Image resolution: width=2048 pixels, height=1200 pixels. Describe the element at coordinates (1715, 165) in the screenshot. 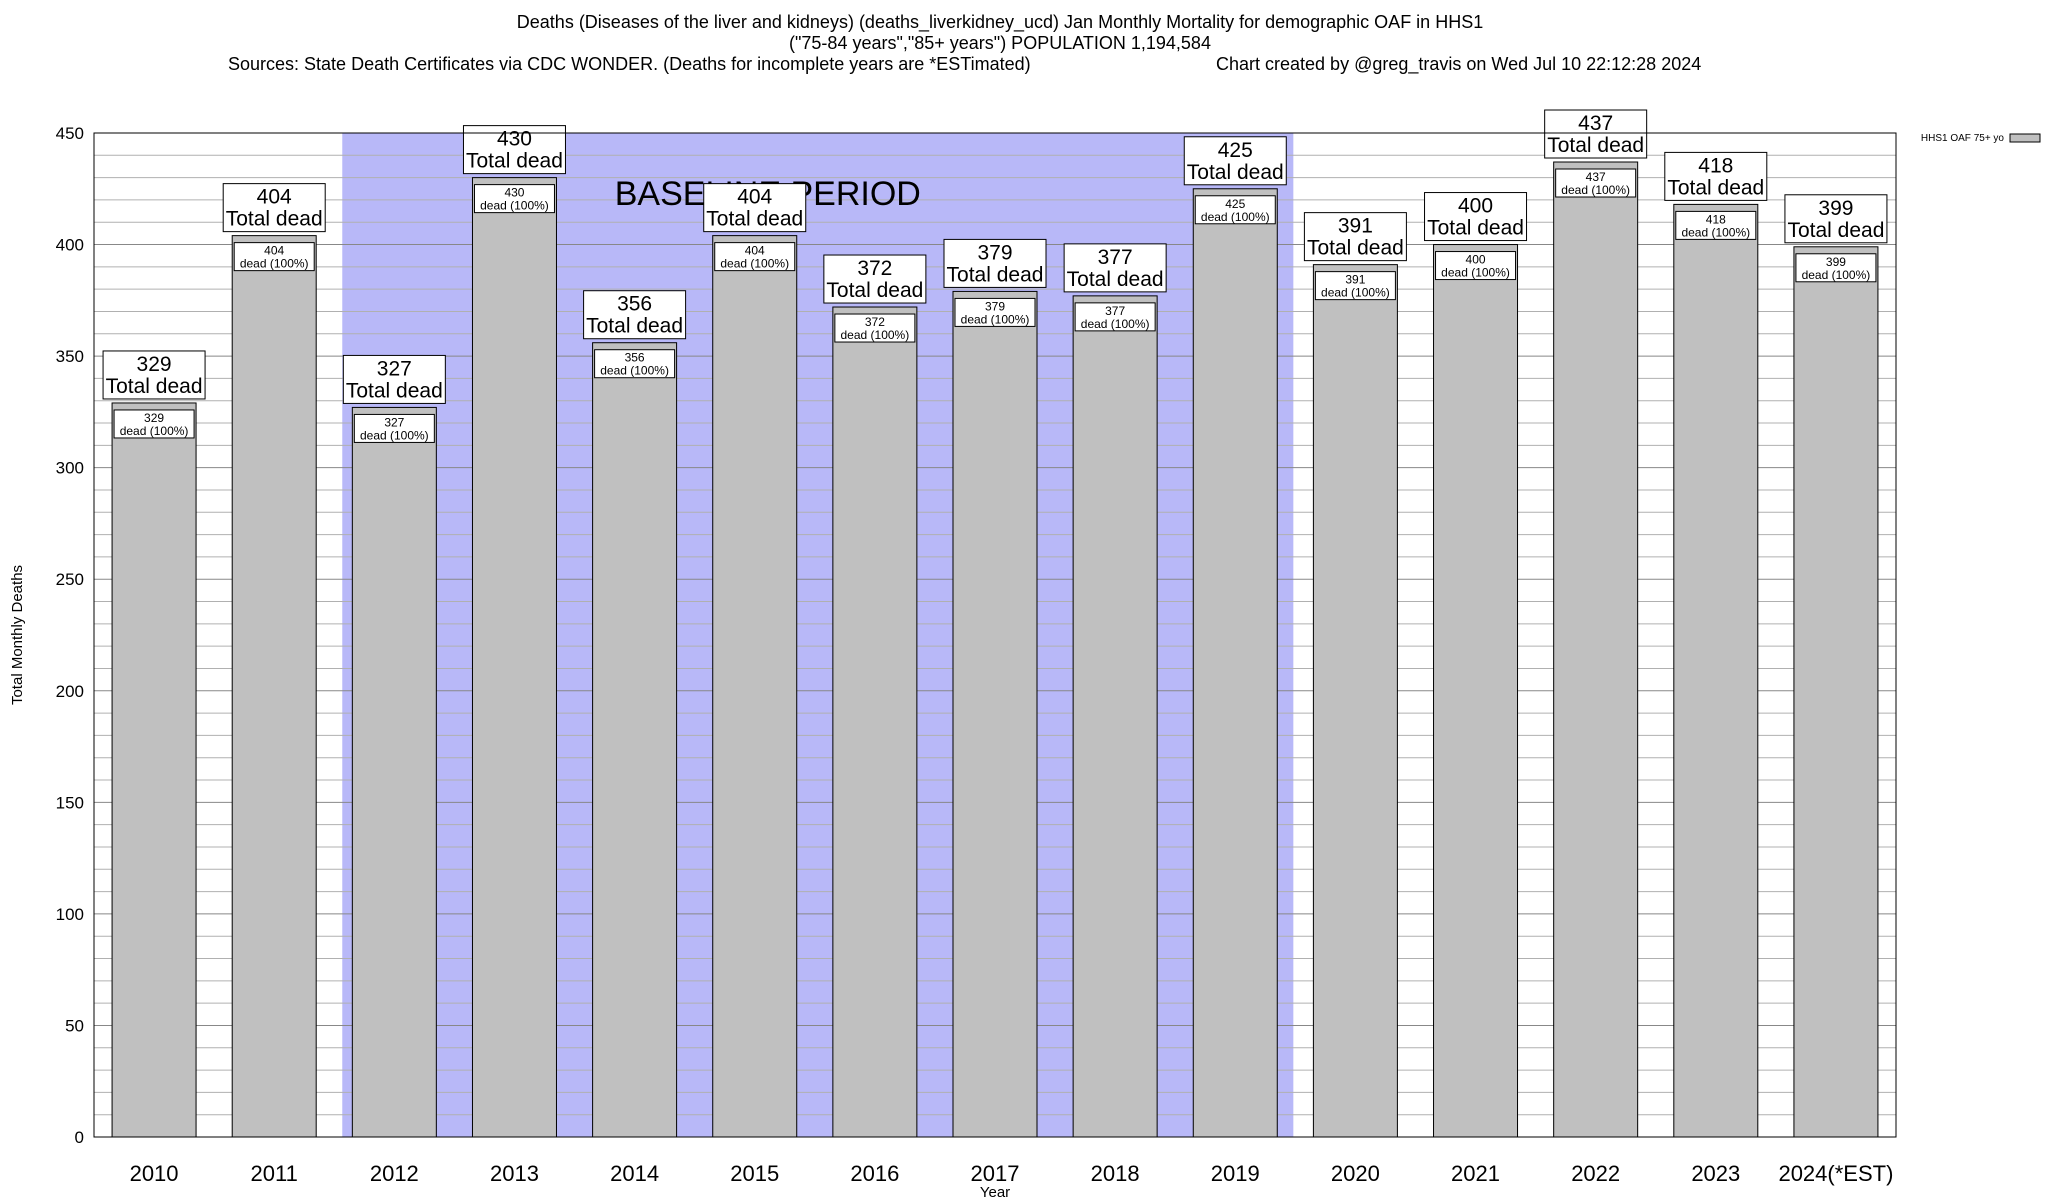

I see `bar-total-value: 418` at that location.